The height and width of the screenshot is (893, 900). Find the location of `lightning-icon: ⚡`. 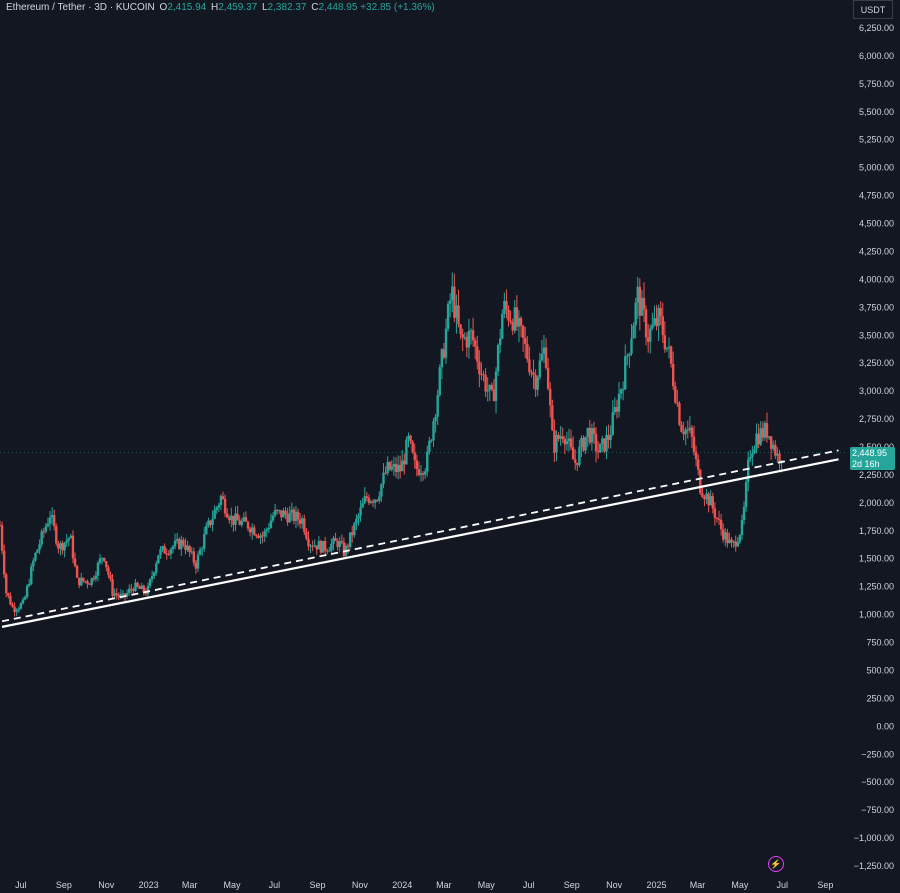

lightning-icon: ⚡ is located at coordinates (776, 864).